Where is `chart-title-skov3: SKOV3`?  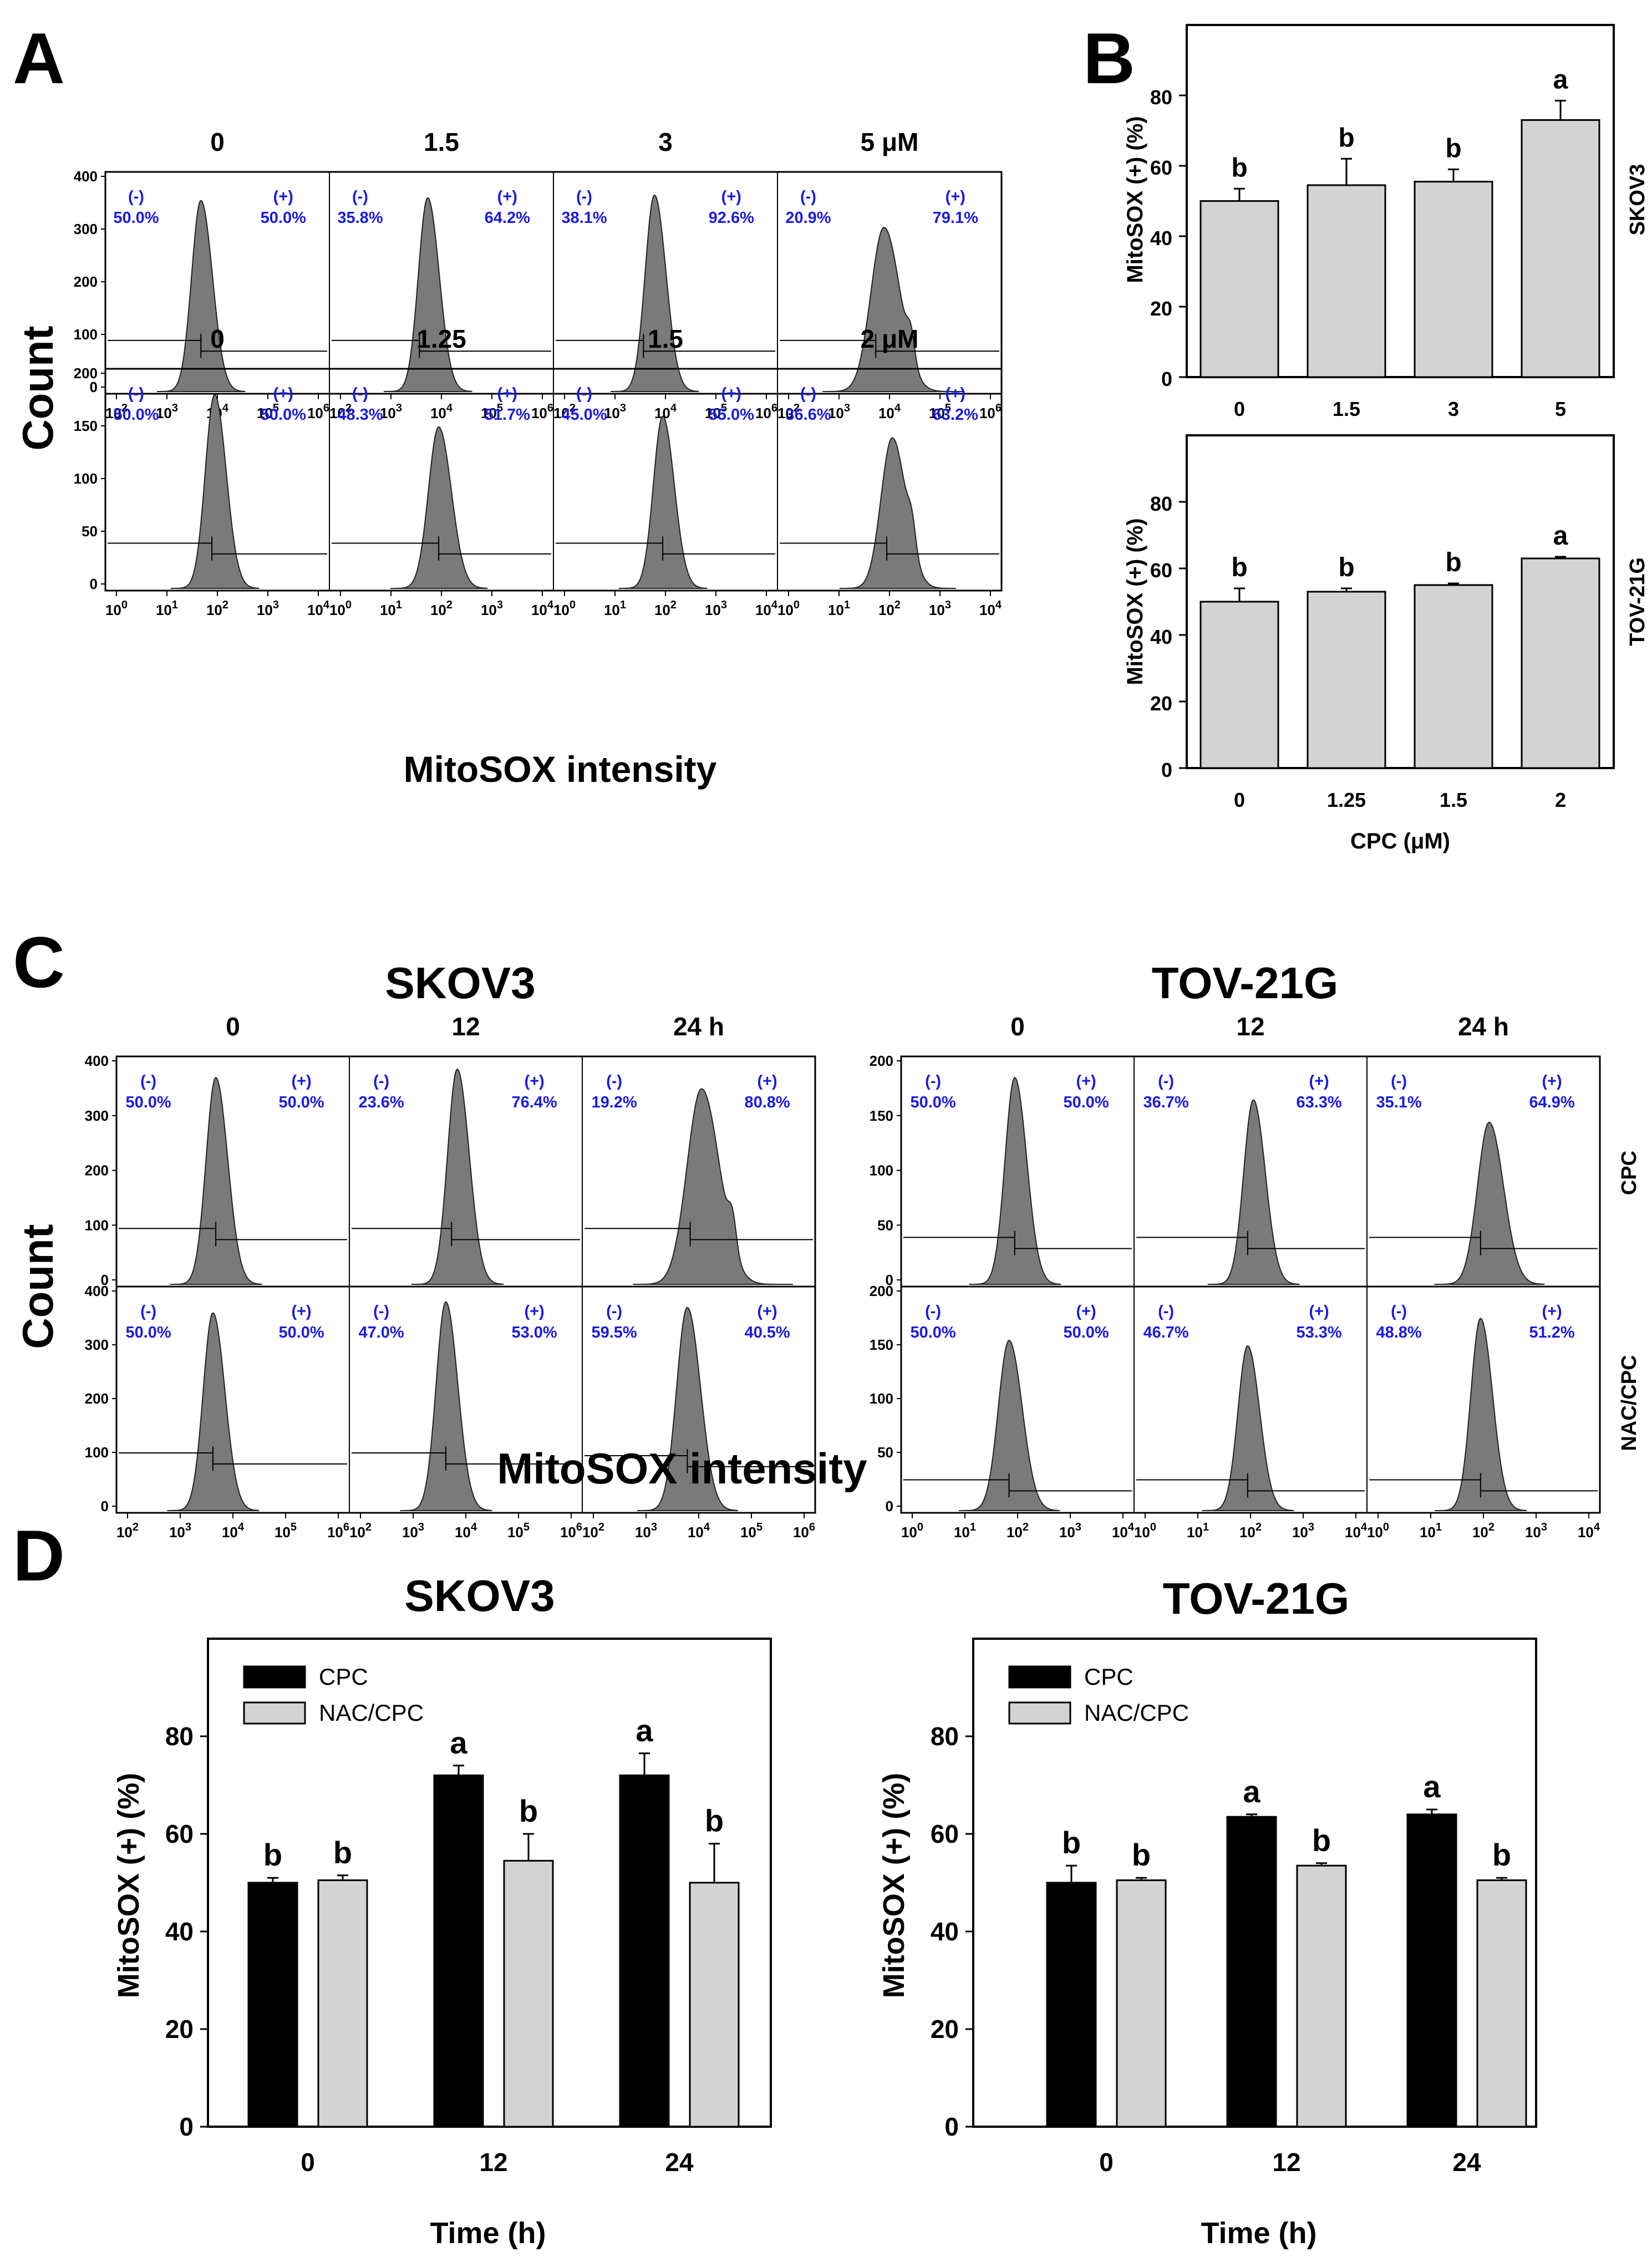
chart-title-skov3: SKOV3 is located at coordinates (479, 1595).